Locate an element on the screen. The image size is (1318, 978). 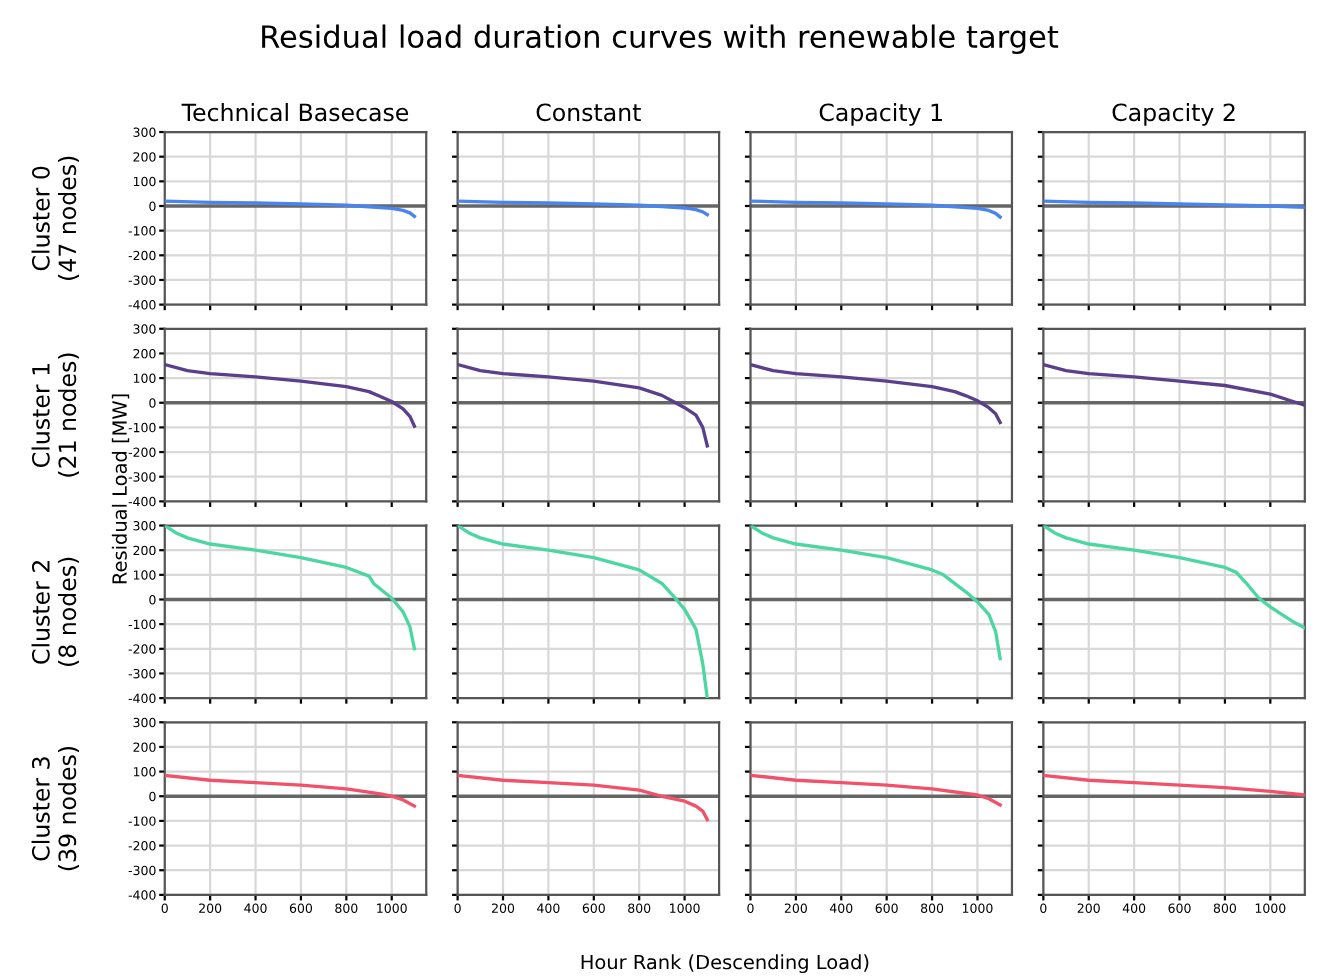
chart-title: Technical Basecase is located at coordinates (295, 112).